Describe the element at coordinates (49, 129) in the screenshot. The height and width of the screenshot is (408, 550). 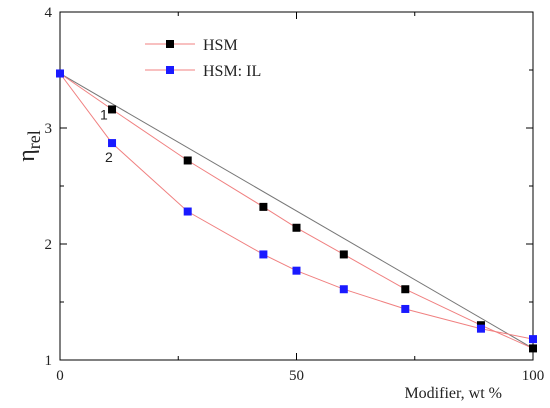
I see `y-tick-label: 3` at that location.